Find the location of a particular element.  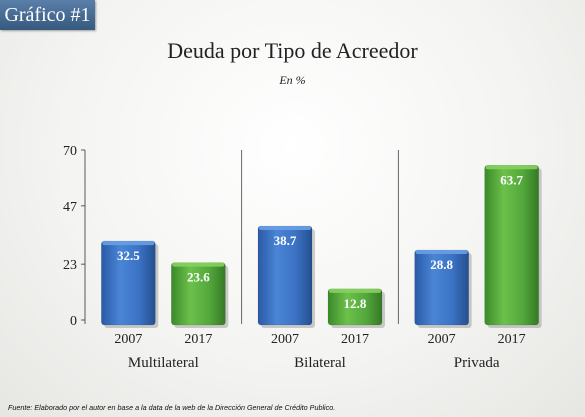

y-tick-label: 47 is located at coordinates (70, 207).